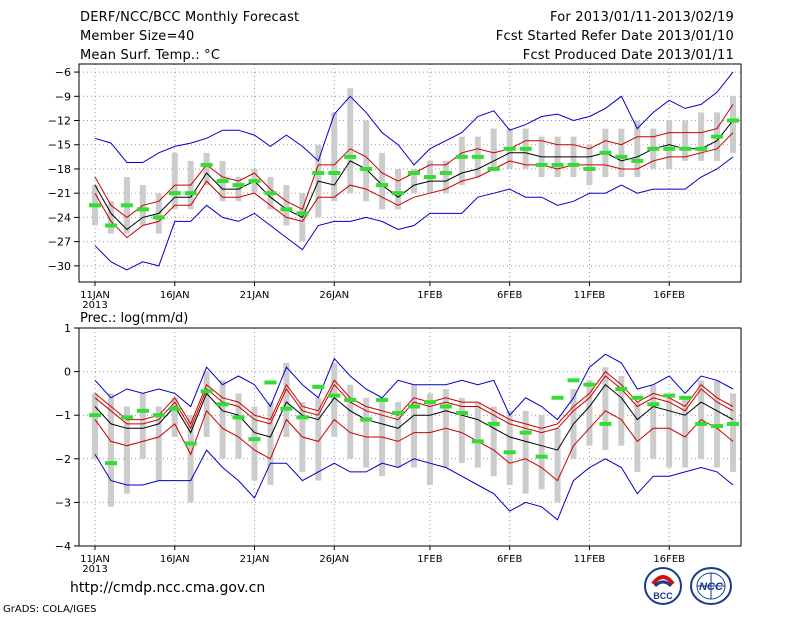  I want to click on prec-series-max, so click(414, 387).